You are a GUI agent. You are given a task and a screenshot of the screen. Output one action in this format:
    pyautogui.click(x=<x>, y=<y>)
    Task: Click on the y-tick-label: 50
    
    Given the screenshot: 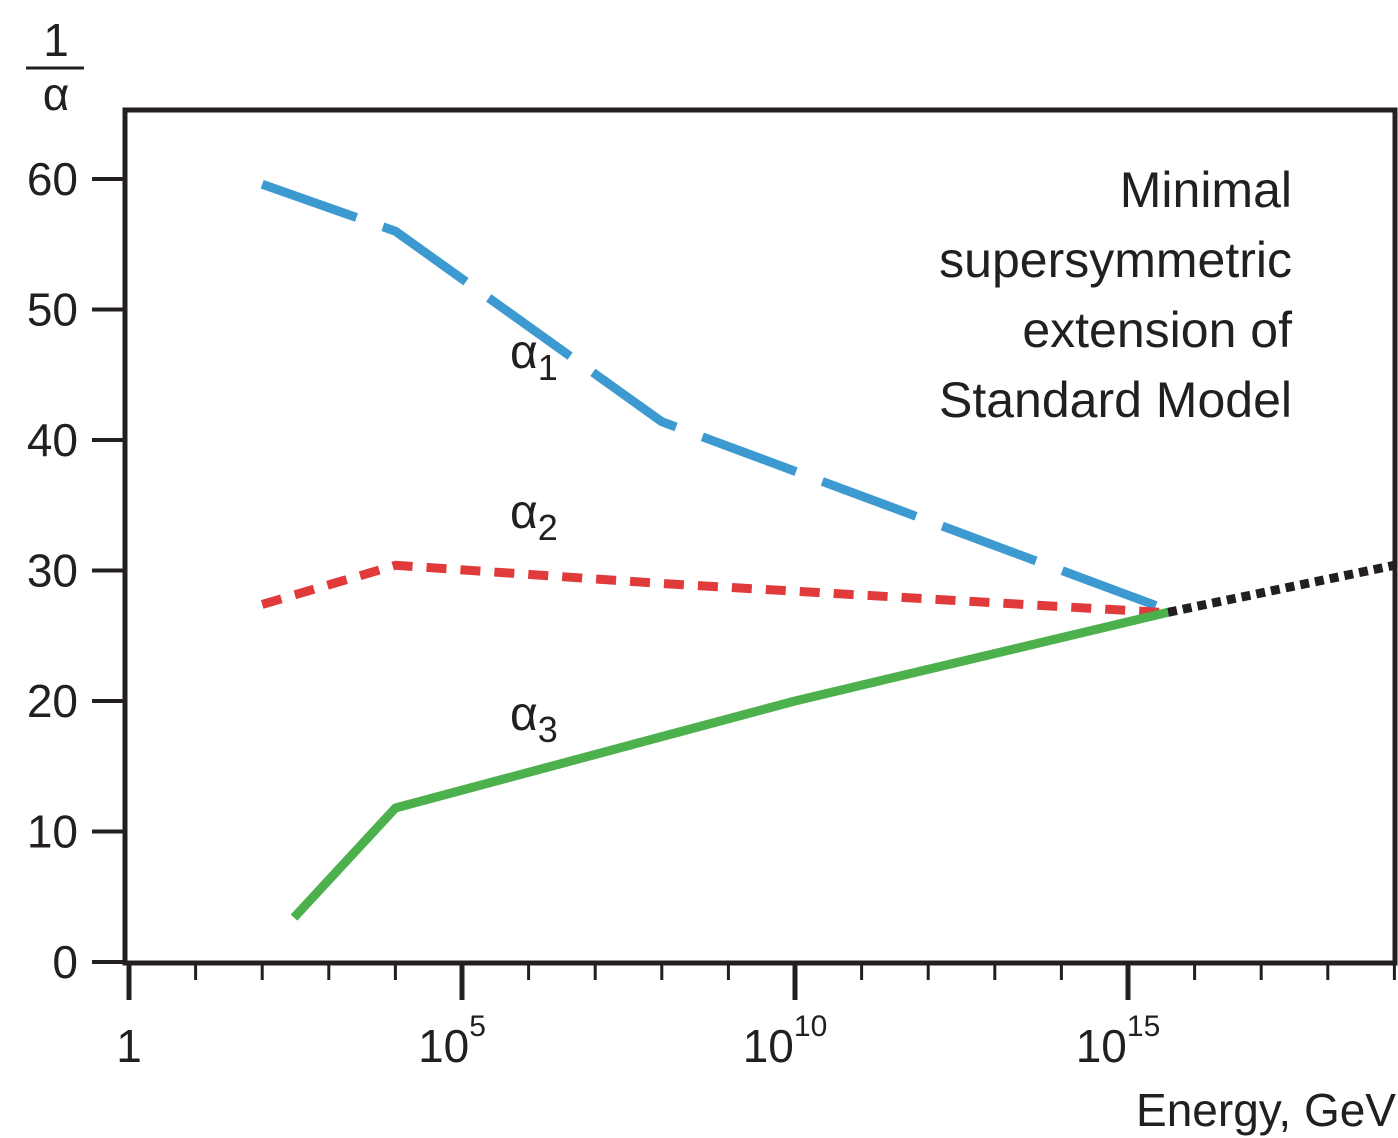 What is the action you would take?
    pyautogui.click(x=52, y=310)
    